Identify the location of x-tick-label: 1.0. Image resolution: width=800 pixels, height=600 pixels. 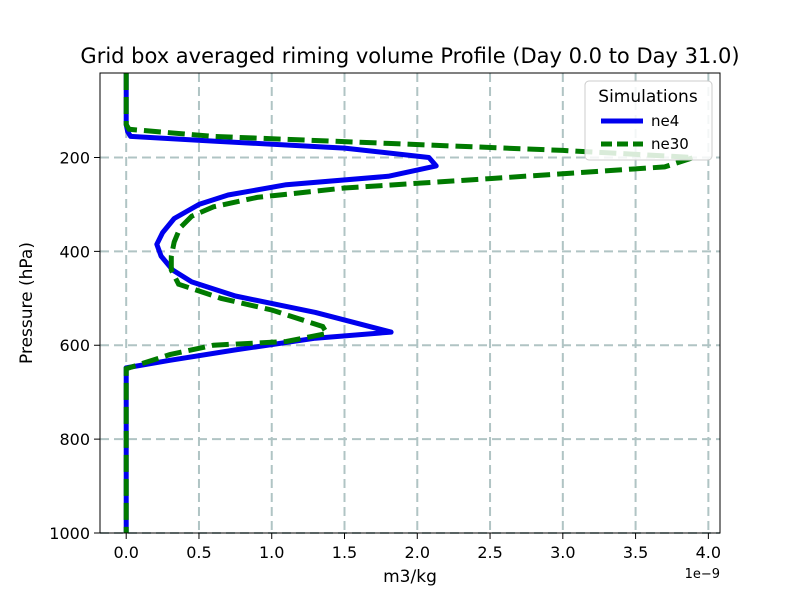
(271, 552).